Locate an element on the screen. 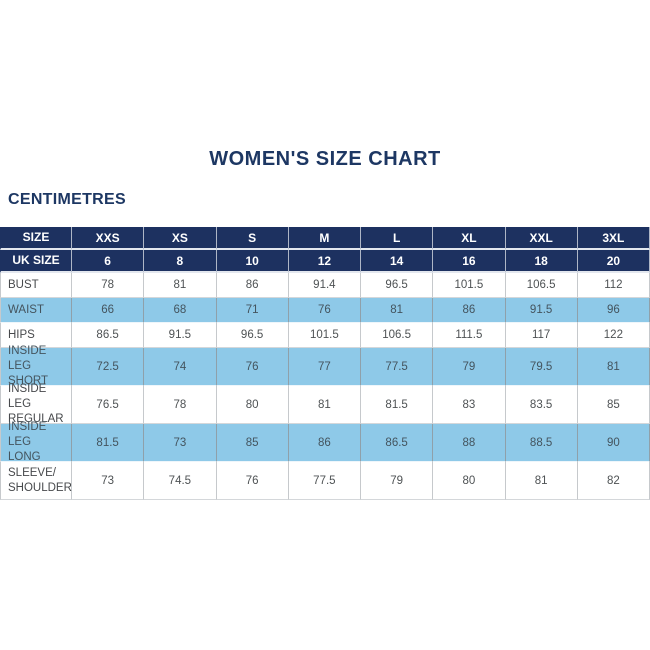 The width and height of the screenshot is (650, 650). header-value-cell: L is located at coordinates (397, 238).